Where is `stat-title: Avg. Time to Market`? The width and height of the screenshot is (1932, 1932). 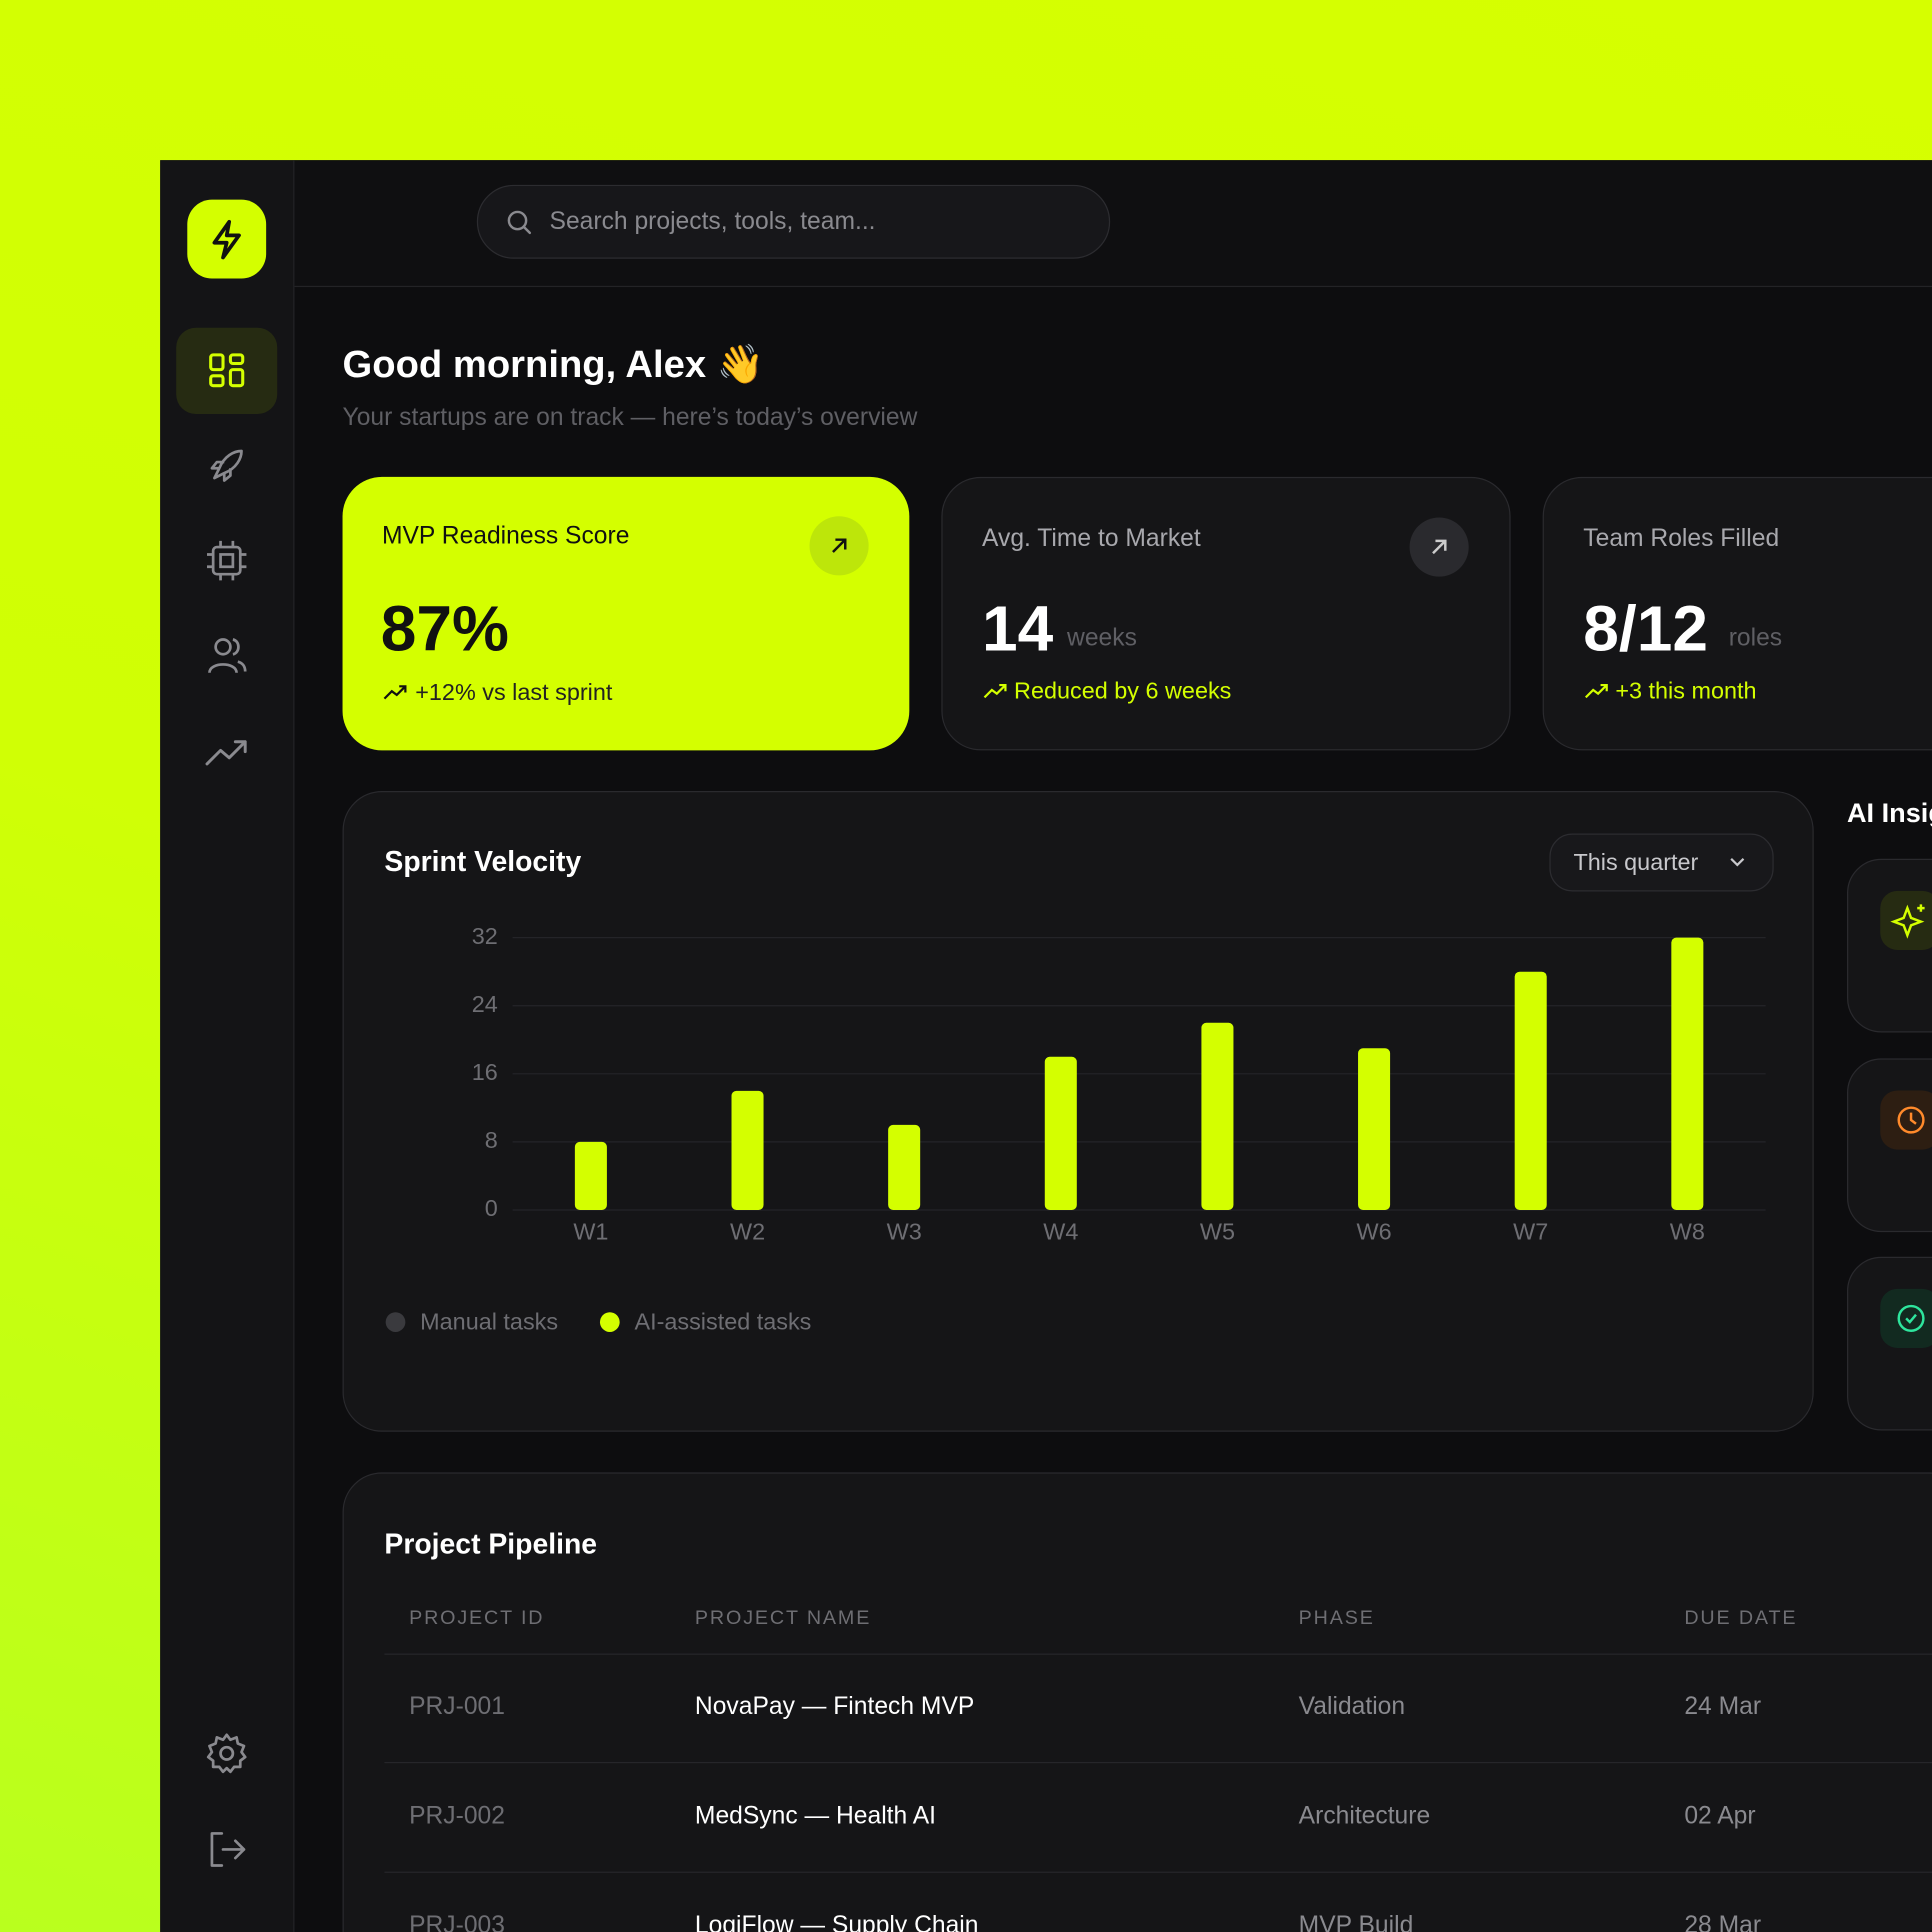 stat-title: Avg. Time to Market is located at coordinates (1091, 538).